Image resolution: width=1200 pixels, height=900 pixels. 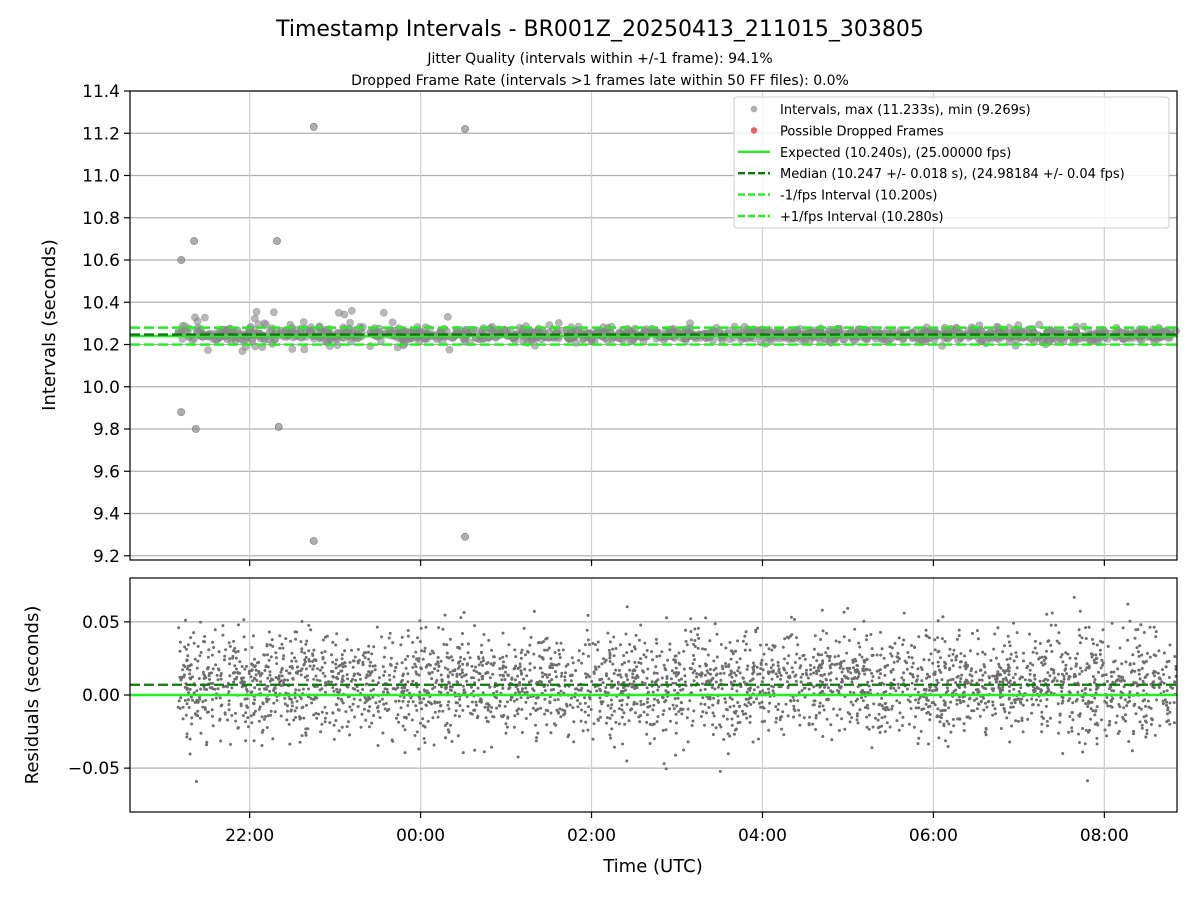 I want to click on top-y-tick-label: 9.6, so click(x=106, y=472).